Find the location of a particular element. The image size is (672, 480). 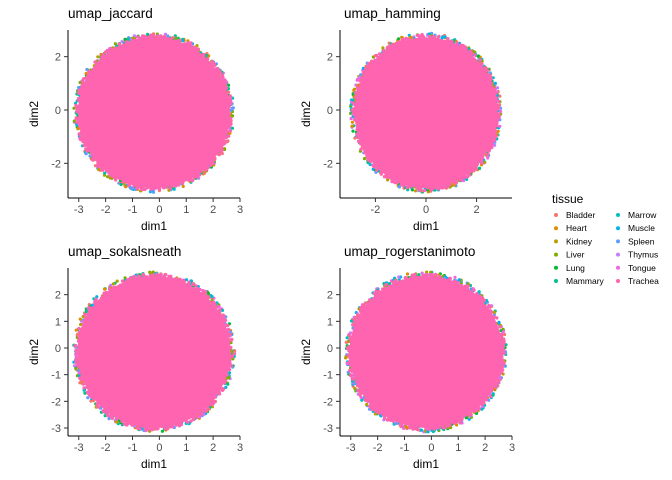

legend-label: Tongue is located at coordinates (642, 268).